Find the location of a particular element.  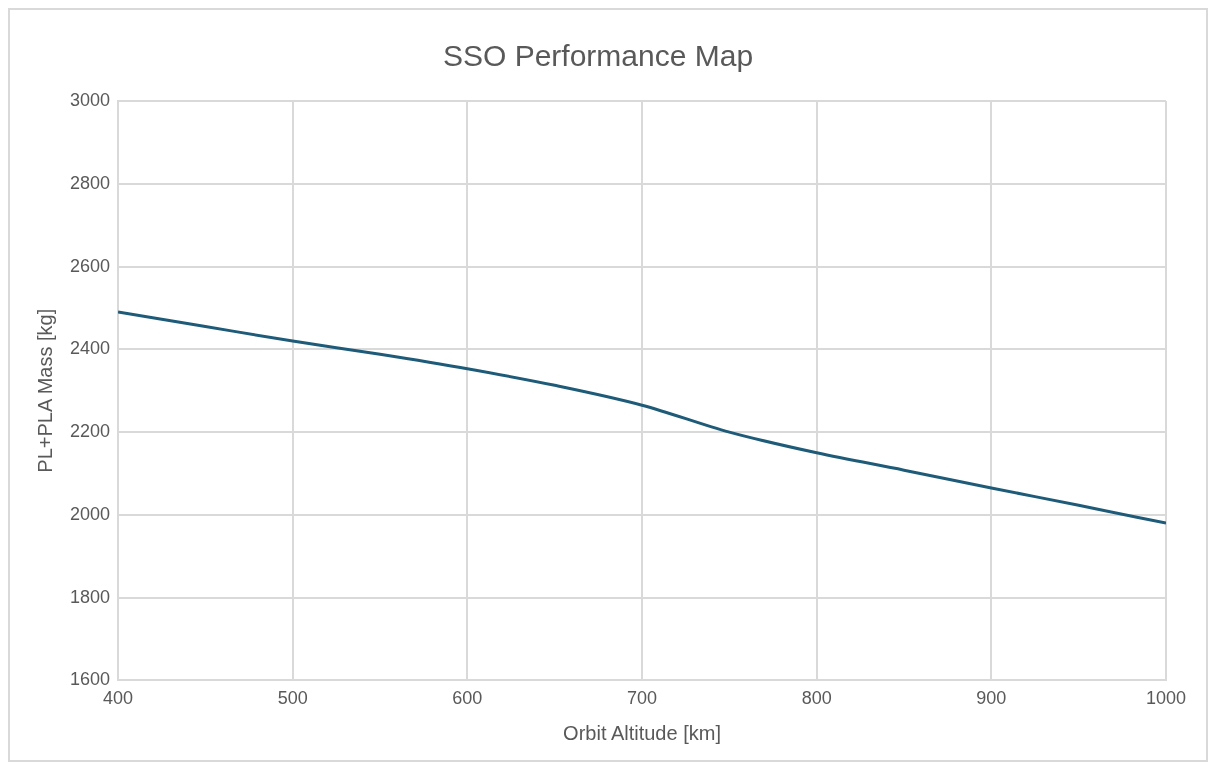

y-tick-label: 2600 is located at coordinates (90, 265).